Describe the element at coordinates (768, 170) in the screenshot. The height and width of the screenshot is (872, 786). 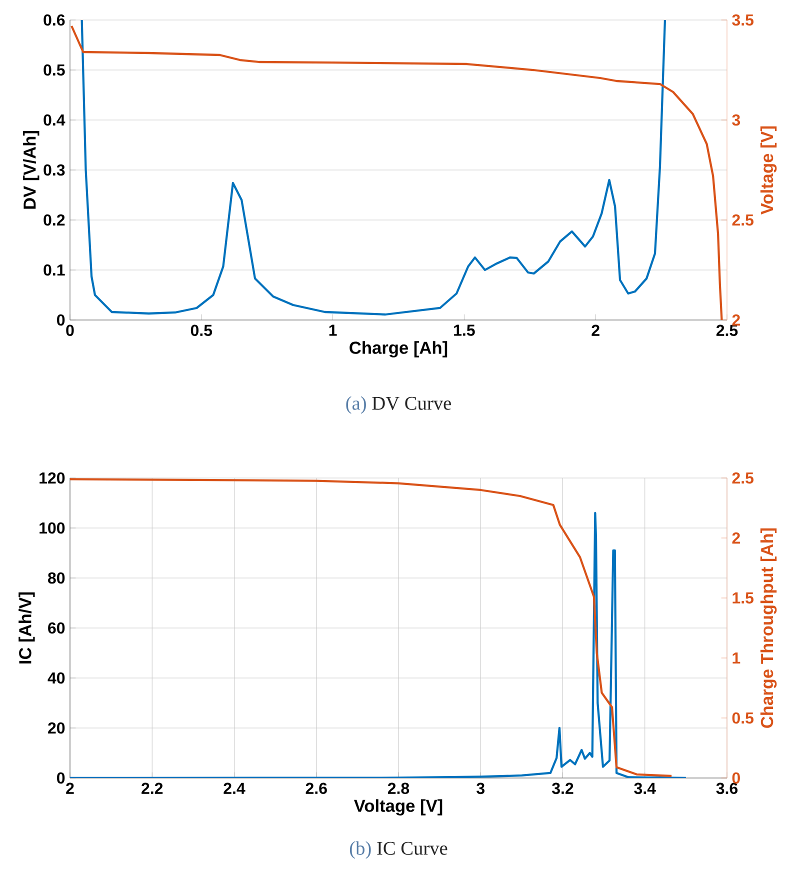
I see `y2-axis-title: Voltage [V]` at that location.